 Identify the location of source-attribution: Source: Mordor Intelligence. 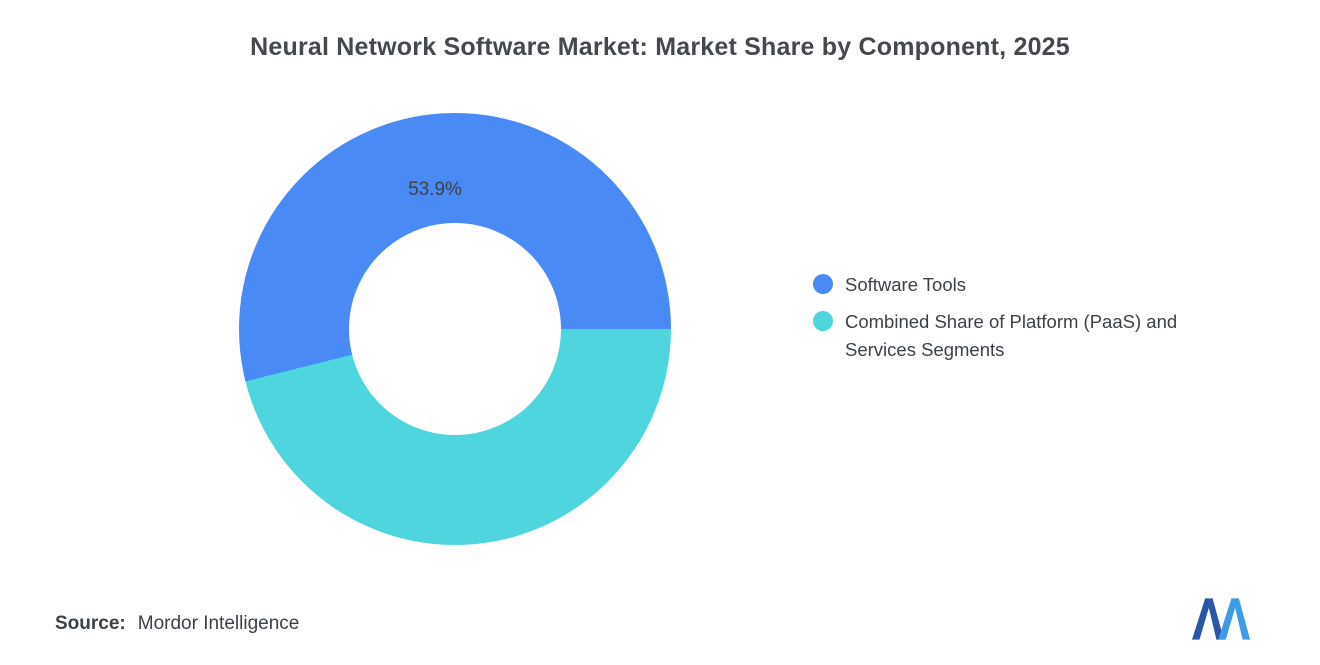
(177, 624).